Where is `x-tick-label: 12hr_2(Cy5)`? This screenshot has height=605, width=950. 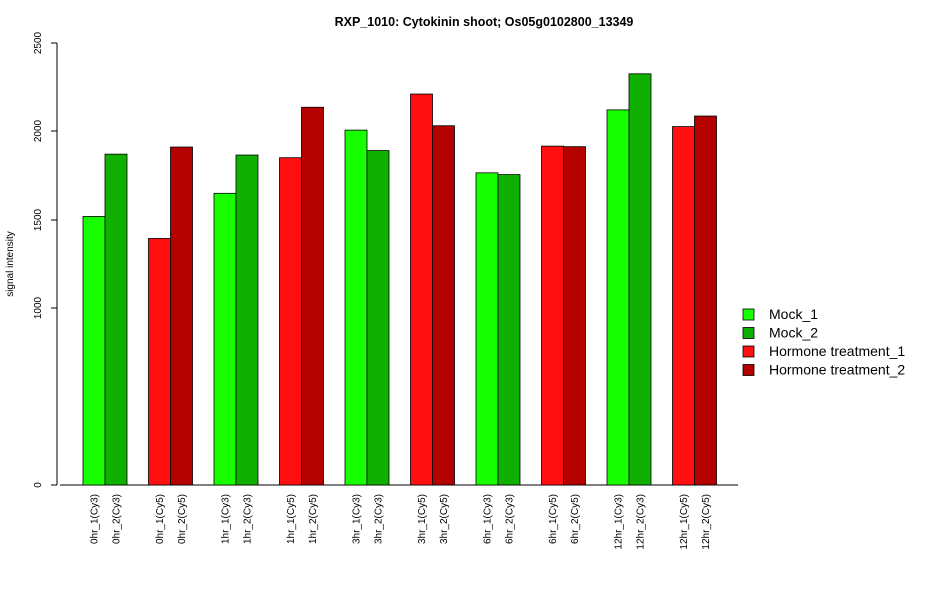 x-tick-label: 12hr_2(Cy5) is located at coordinates (706, 522).